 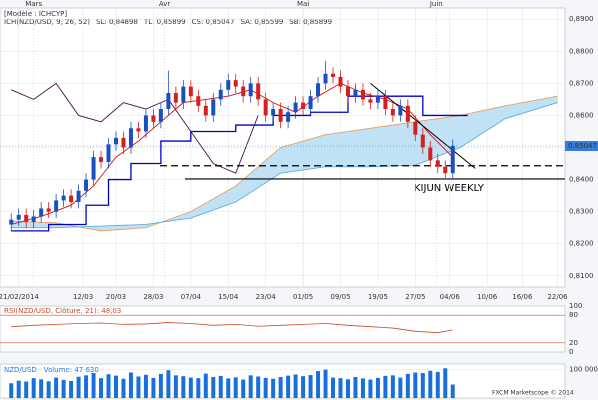 What do you see at coordinates (533, 393) in the screenshot?
I see `footer: FXCM Marketscope © 2014` at bounding box center [533, 393].